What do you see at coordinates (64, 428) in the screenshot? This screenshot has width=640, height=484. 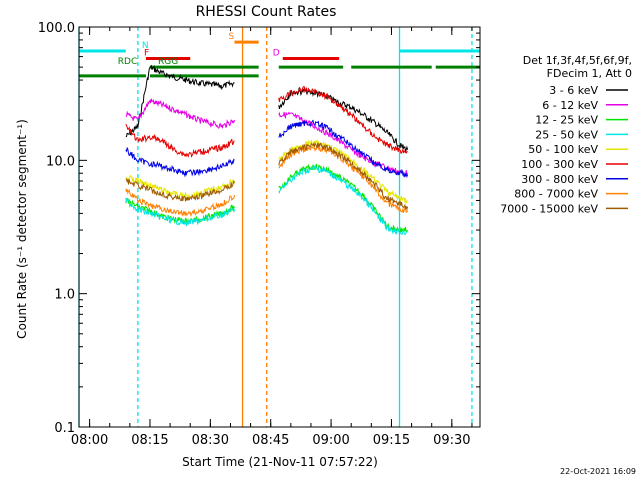 I see `y-tick-label: 0.1` at bounding box center [64, 428].